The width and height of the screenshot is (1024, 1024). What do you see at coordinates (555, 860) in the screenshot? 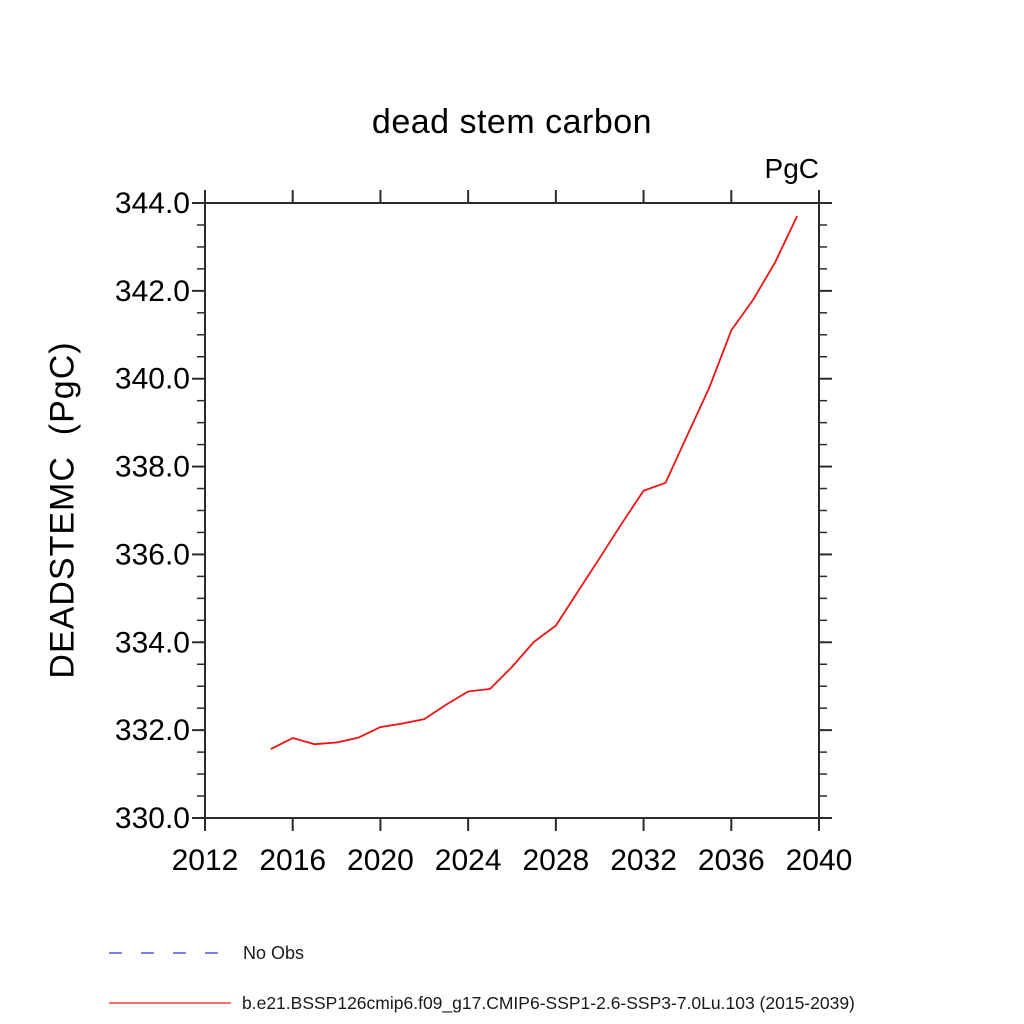
I see `x-tick-label: 2028` at bounding box center [555, 860].